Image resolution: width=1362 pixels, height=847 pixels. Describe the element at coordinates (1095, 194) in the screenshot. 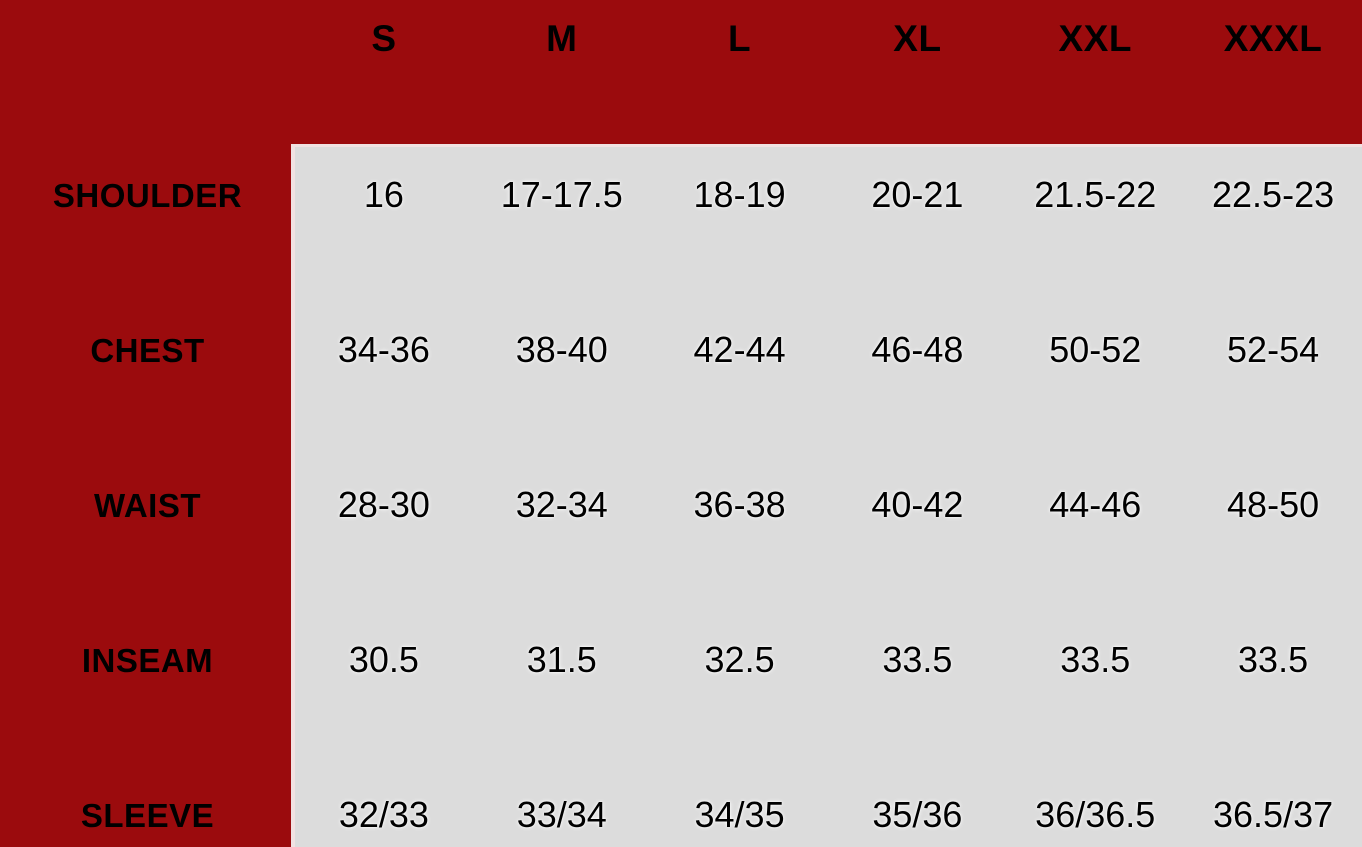

I see `value-cell: 21.5-22` at that location.